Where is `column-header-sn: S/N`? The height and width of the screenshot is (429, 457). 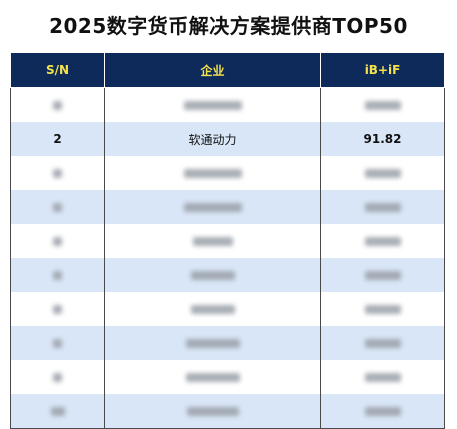 column-header-sn: S/N is located at coordinates (57, 70).